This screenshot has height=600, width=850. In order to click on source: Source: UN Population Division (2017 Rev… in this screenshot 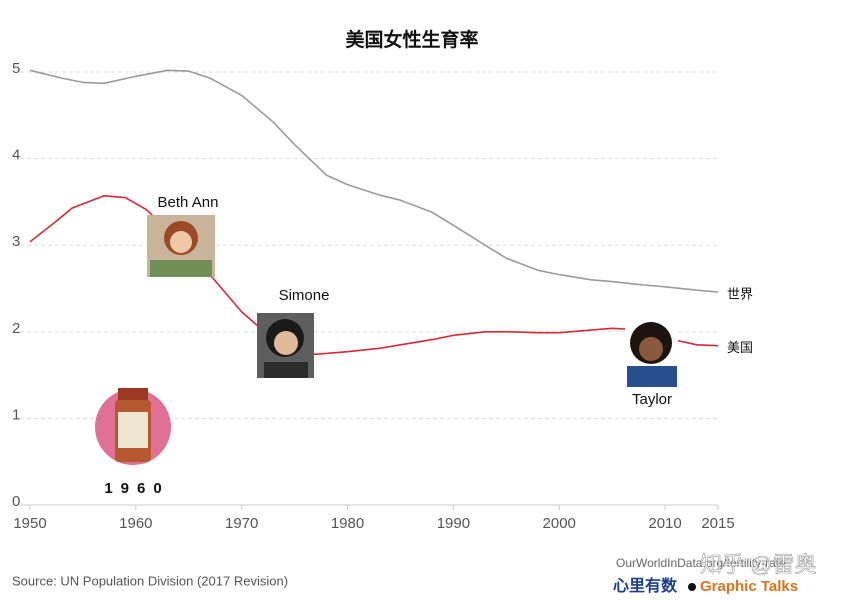, I will do `click(150, 580)`.